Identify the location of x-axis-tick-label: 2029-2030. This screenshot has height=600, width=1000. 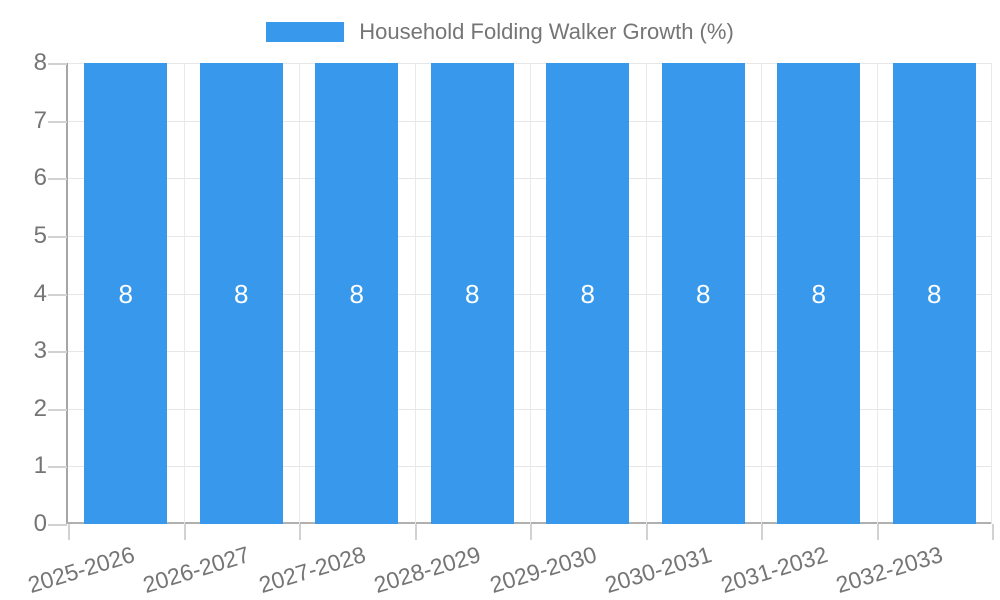
(543, 570).